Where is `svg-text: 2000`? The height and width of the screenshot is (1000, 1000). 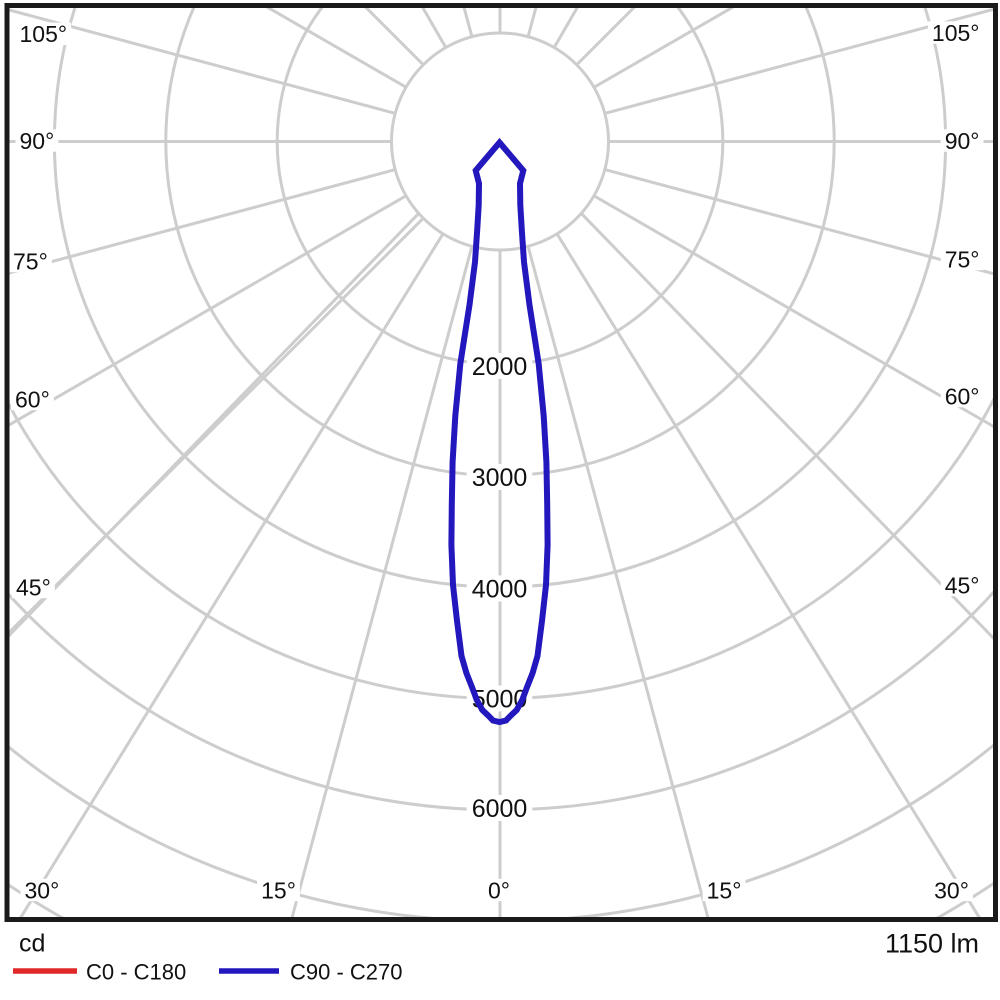 svg-text: 2000 is located at coordinates (500, 367).